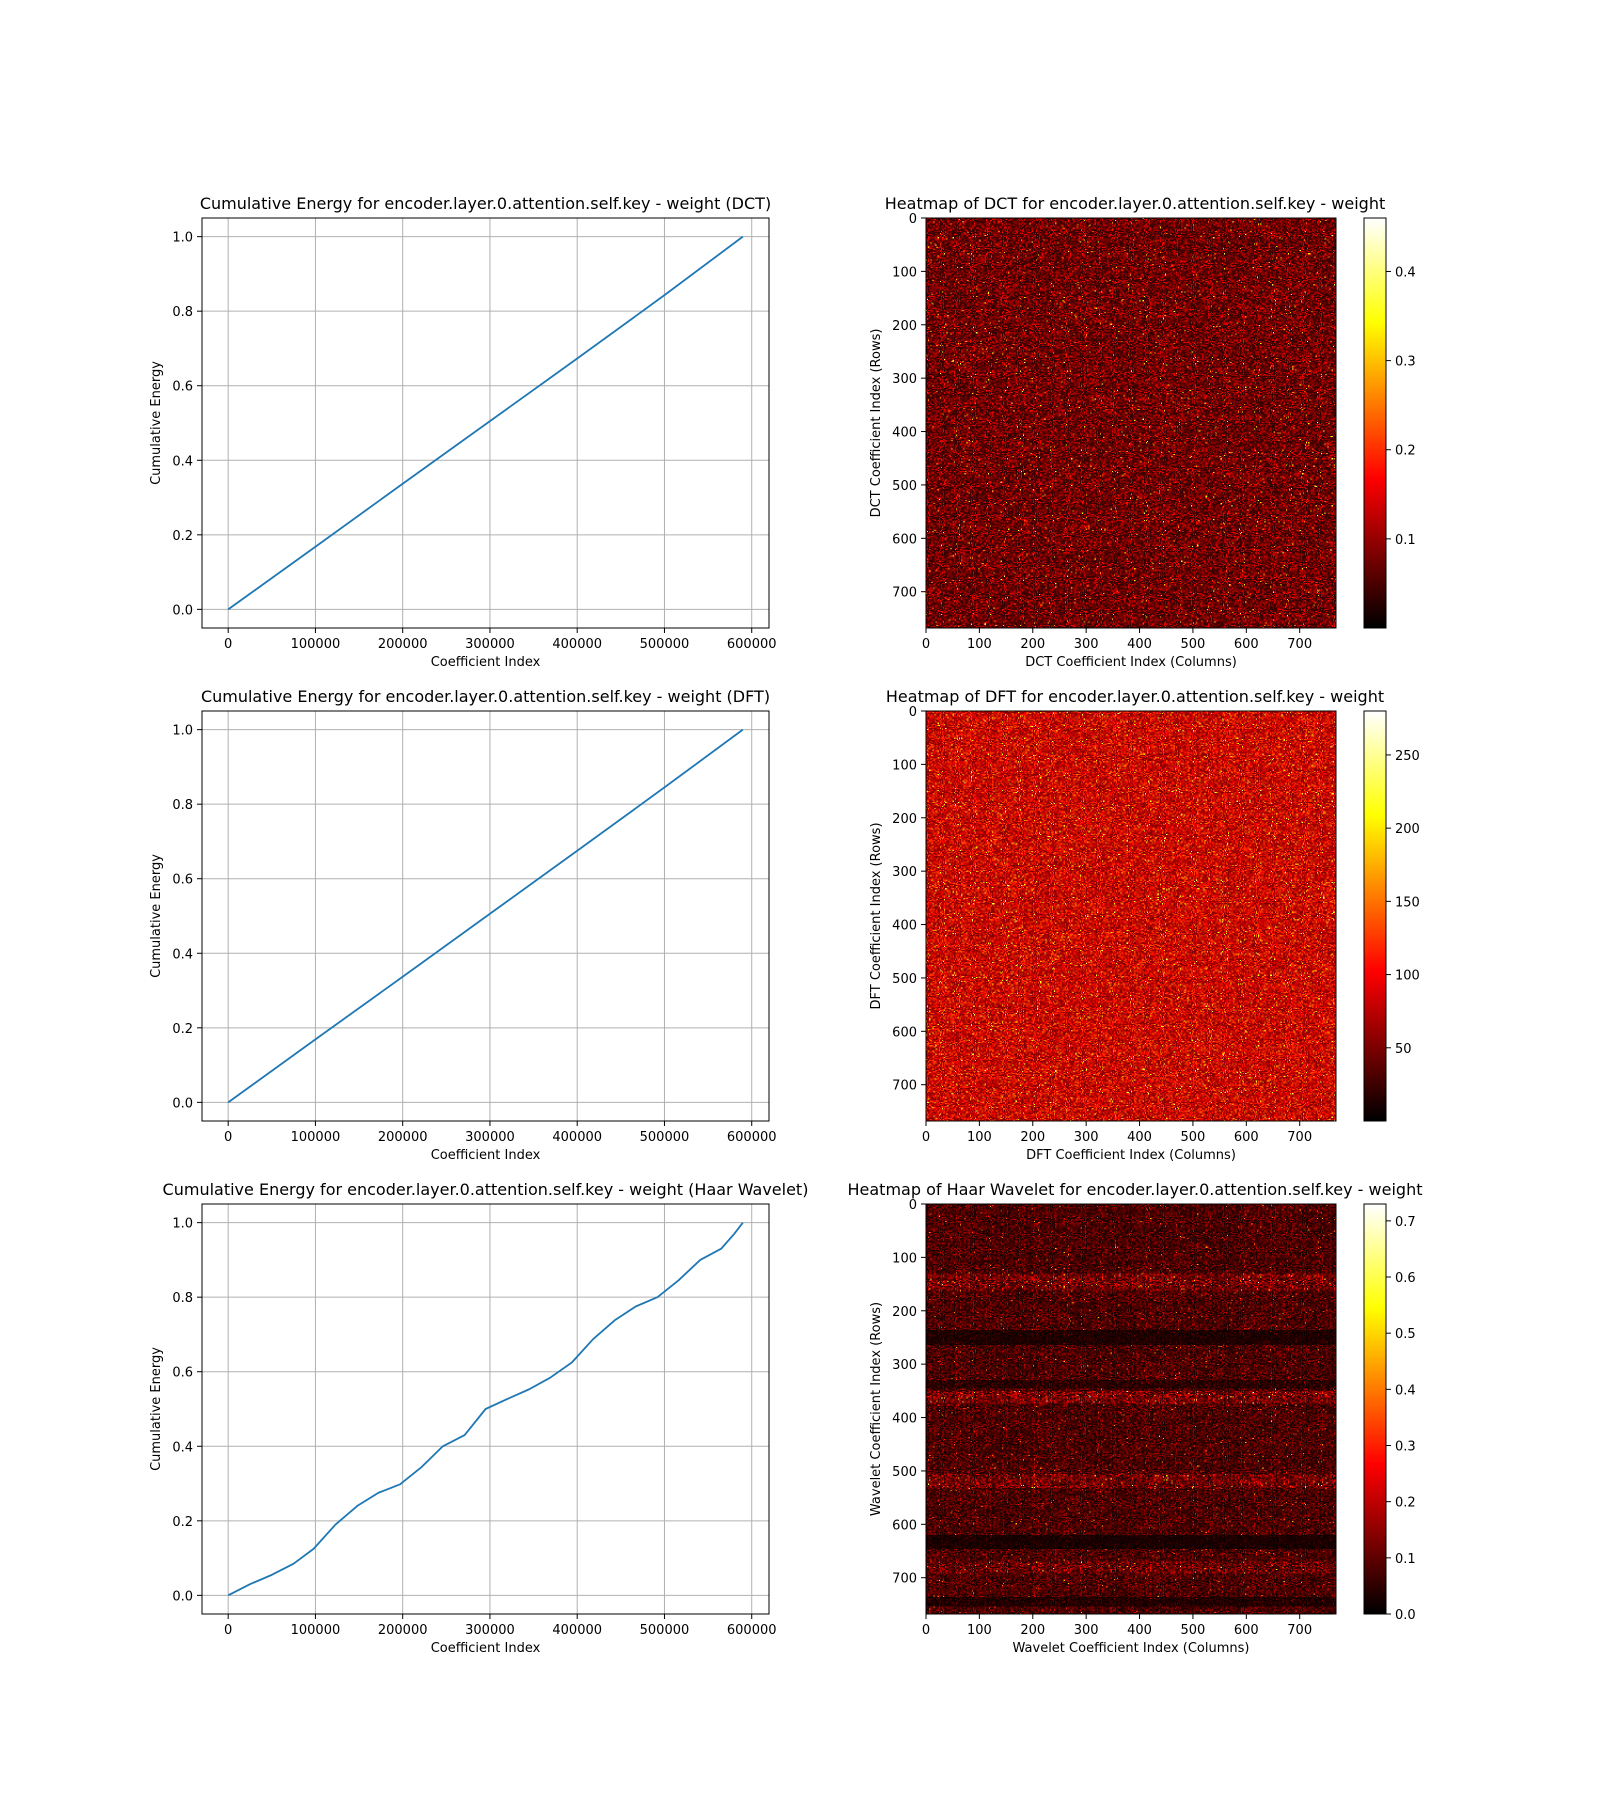  Describe the element at coordinates (1299, 1630) in the screenshot. I see `x-tick-label: 700` at that location.